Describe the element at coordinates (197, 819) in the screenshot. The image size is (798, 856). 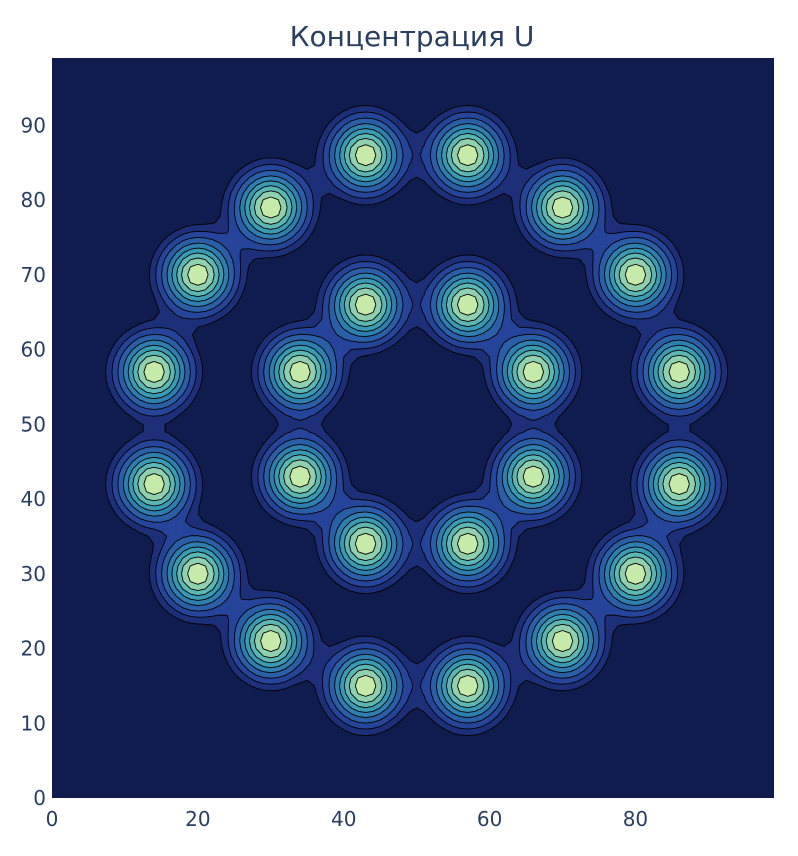
I see `x-tick-label: 20` at that location.